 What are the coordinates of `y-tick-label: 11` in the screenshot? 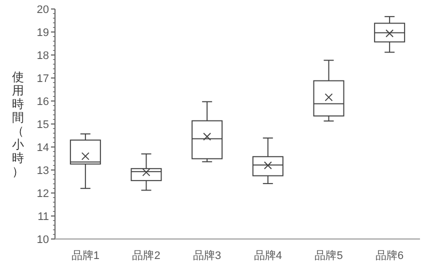 It's located at (43, 217).